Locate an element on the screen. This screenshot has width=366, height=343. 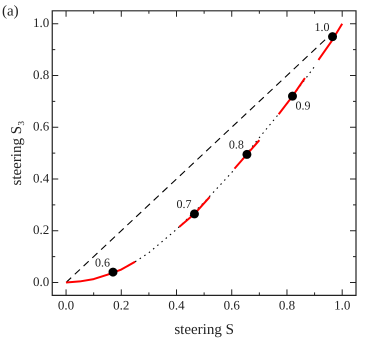
y-tick-label: 0.0 is located at coordinates (41, 281).